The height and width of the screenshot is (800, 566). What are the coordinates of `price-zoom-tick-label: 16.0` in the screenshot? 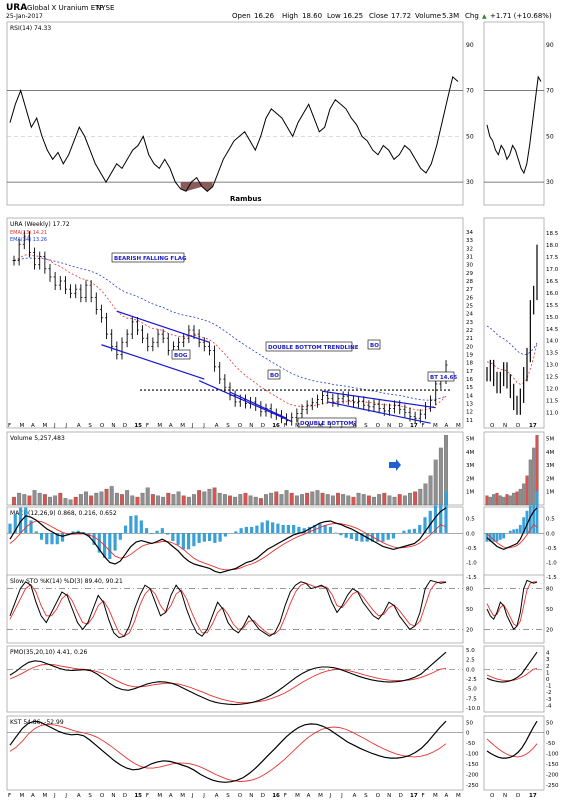 It's located at (552, 294).